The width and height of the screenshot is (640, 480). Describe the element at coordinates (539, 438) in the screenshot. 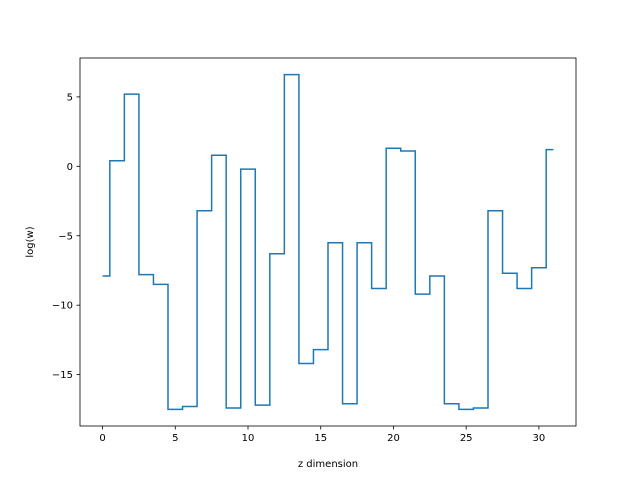

I see `x-tick-label: 30` at that location.